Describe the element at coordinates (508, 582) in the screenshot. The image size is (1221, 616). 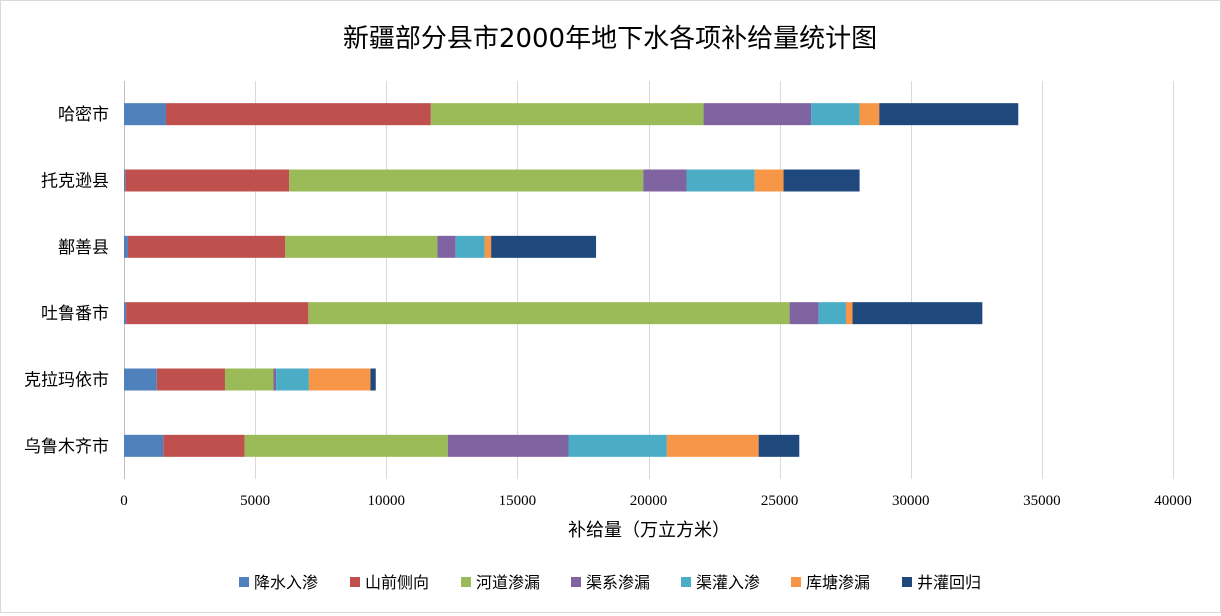
I see `legend-label: 河道渗漏` at that location.